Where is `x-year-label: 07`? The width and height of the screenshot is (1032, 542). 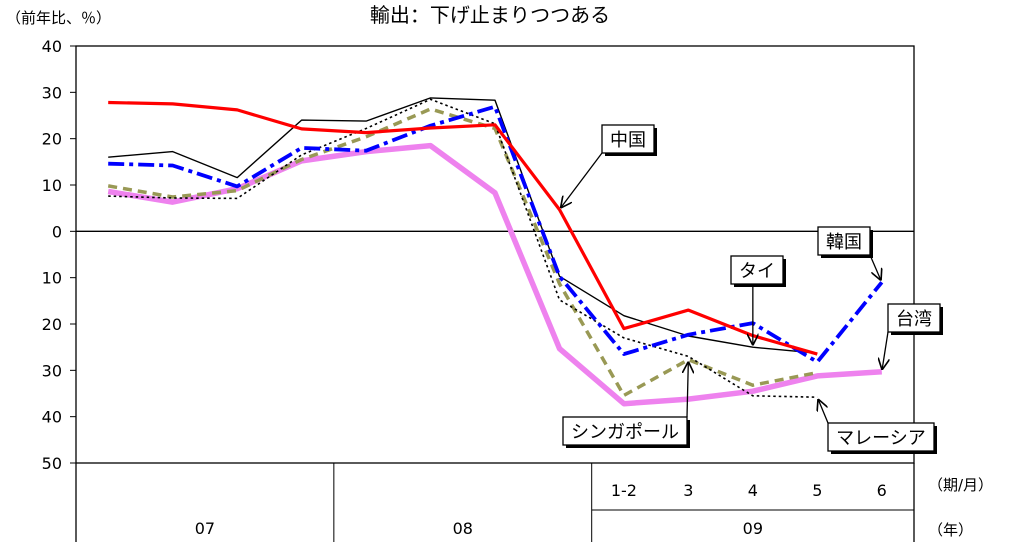
x-year-label: 07 is located at coordinates (205, 528).